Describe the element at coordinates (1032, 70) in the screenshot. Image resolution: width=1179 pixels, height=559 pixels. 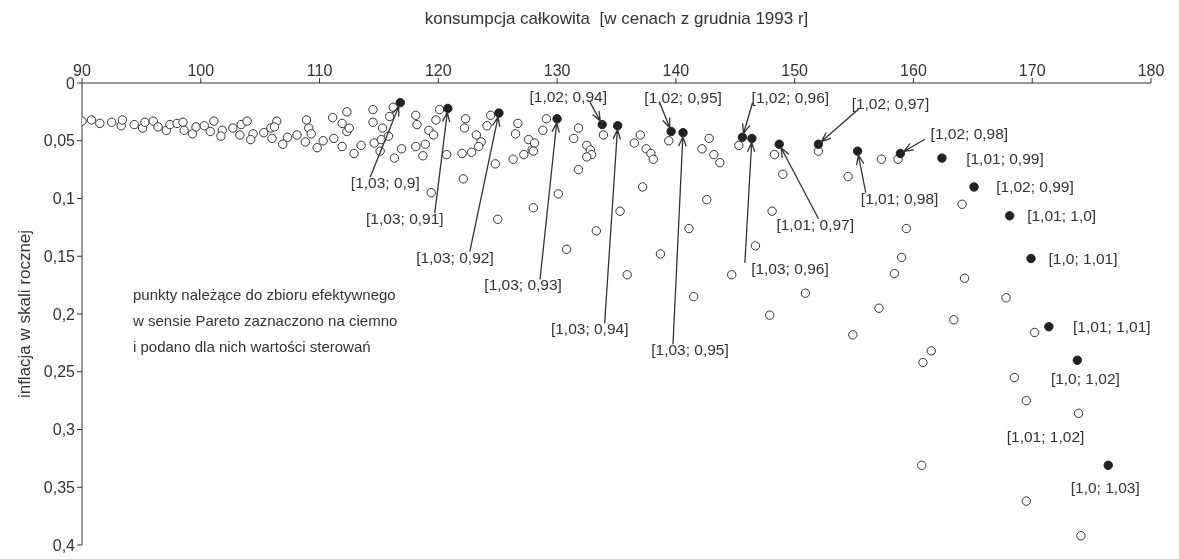
I see `x-tick-label: 170` at that location.